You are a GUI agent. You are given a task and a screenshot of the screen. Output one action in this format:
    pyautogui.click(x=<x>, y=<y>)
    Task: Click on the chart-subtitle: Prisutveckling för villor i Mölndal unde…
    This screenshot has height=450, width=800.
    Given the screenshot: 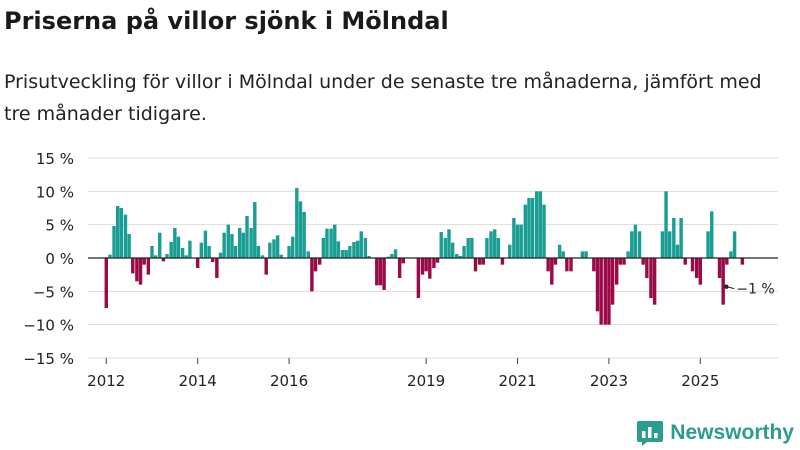 What is the action you would take?
    pyautogui.click(x=383, y=98)
    